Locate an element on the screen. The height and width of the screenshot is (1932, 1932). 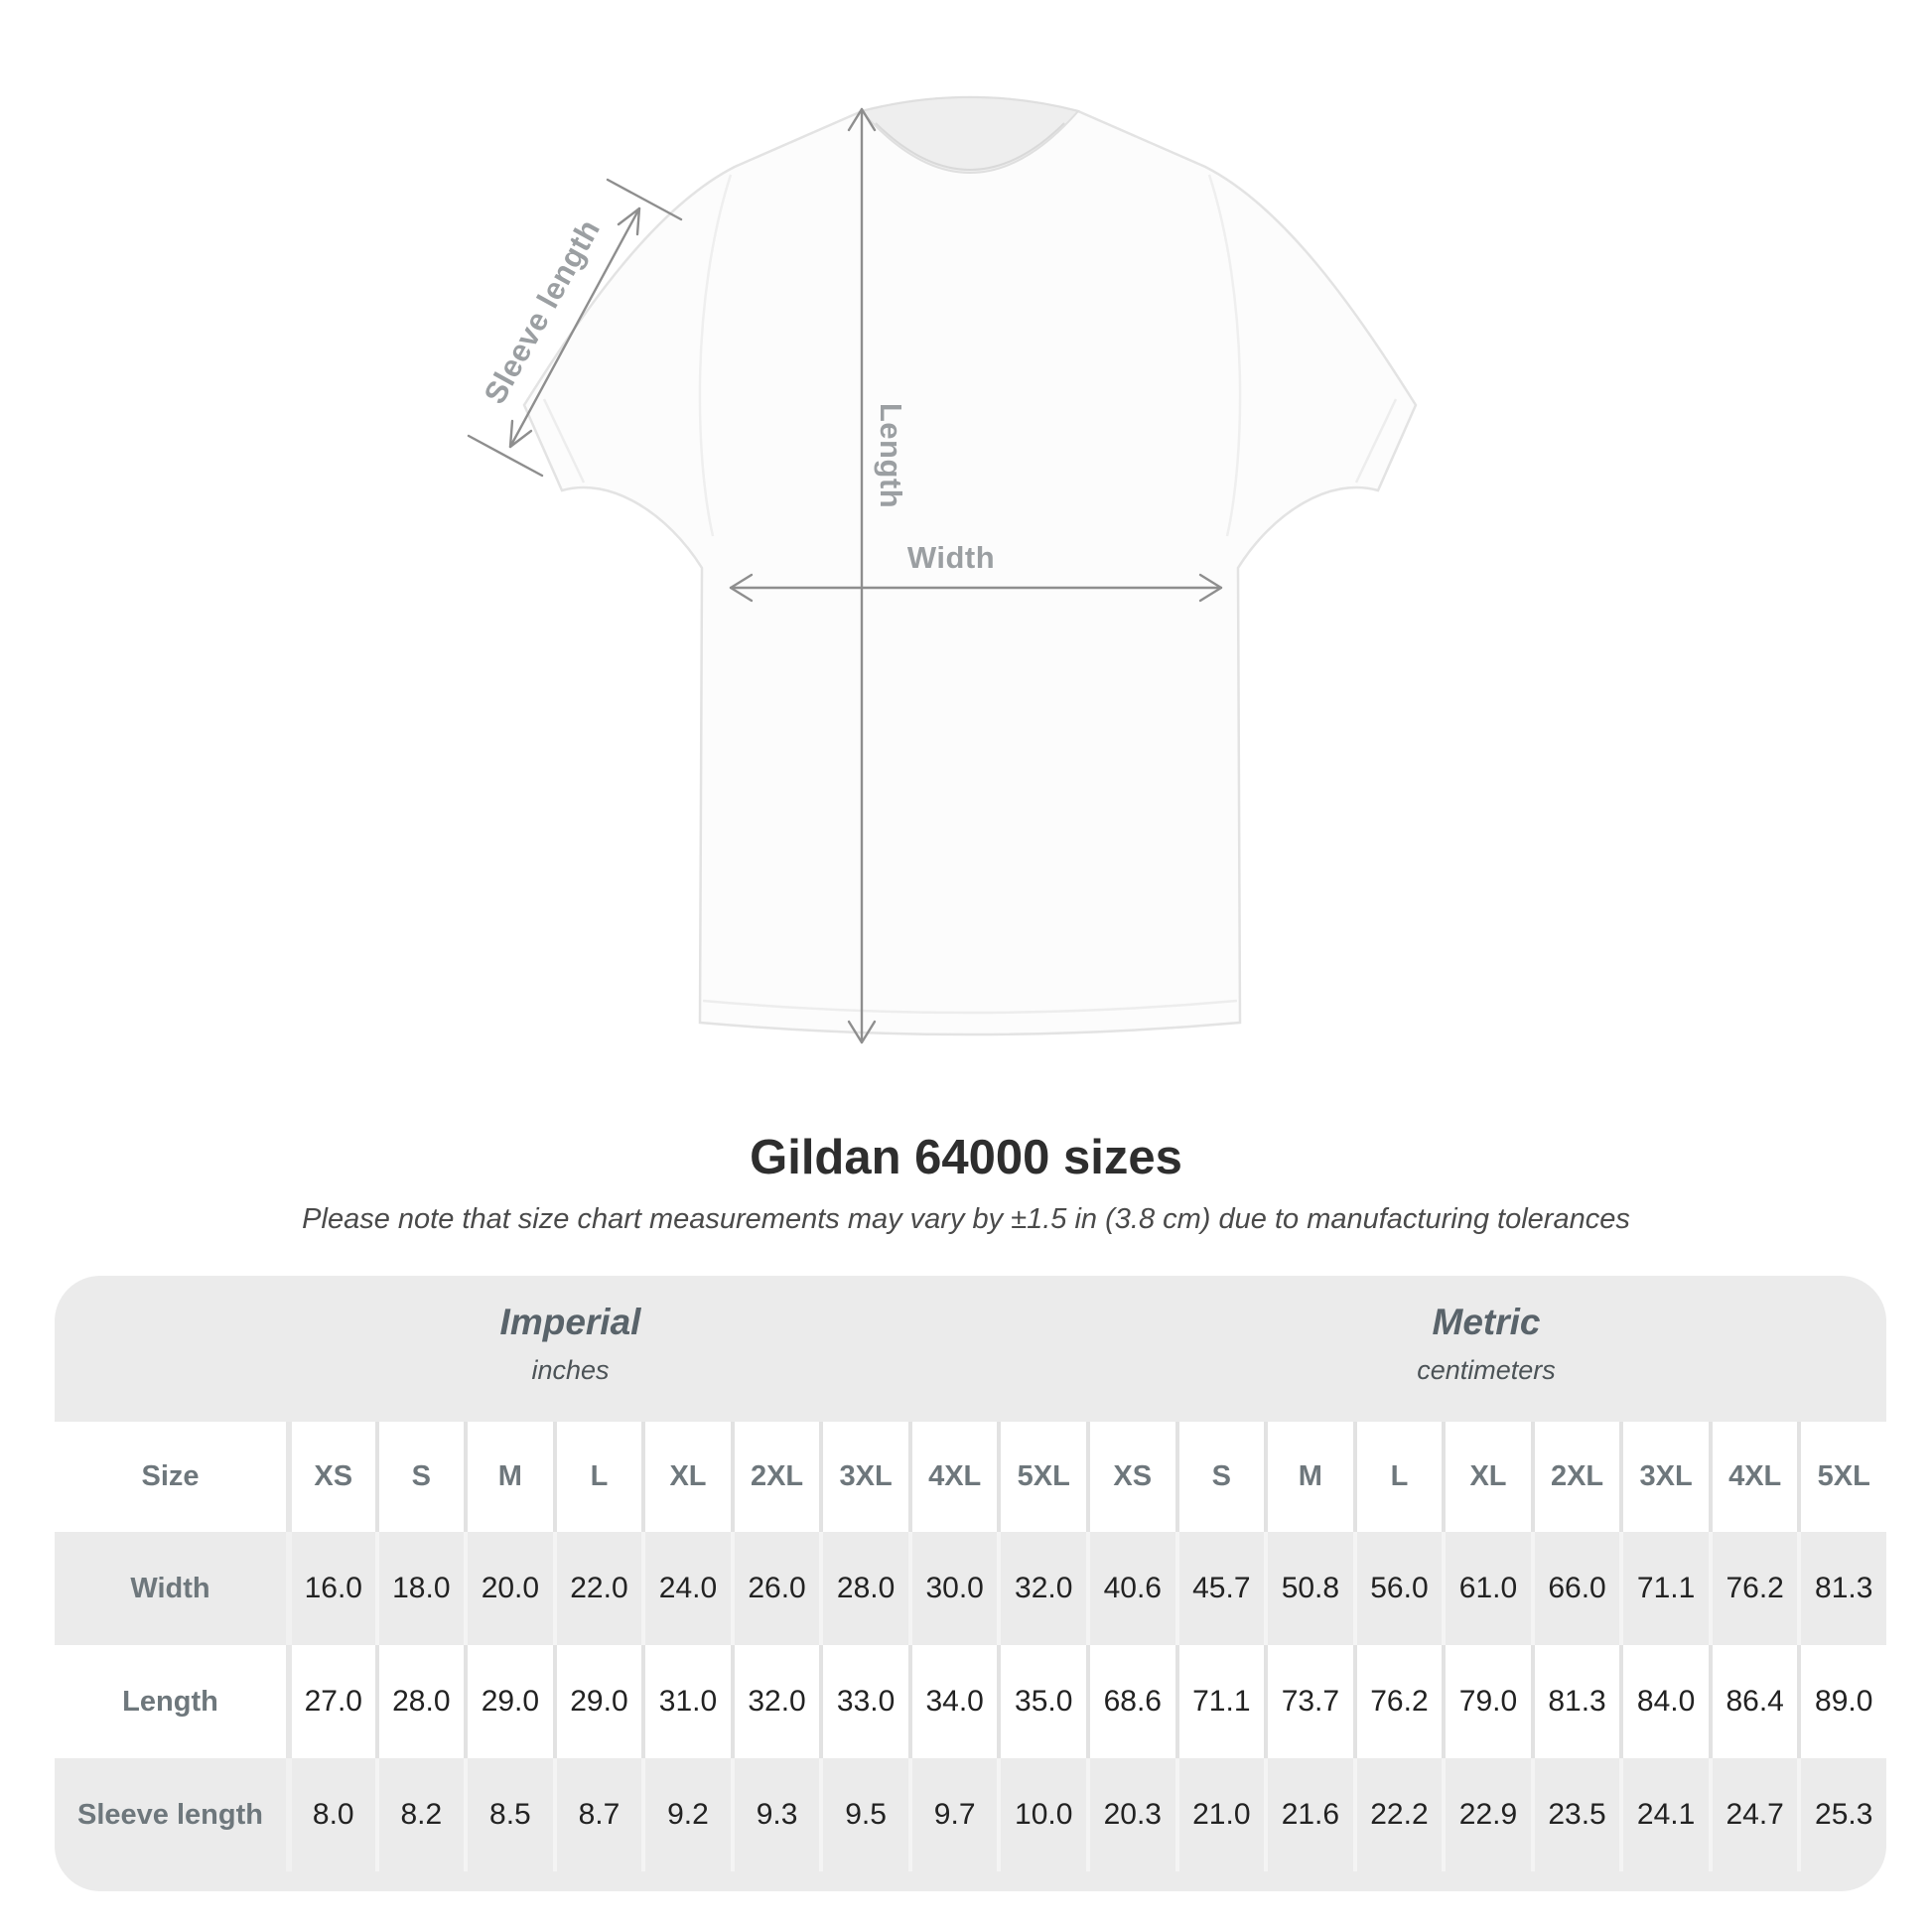
sleeve-metric-value: 23.5 is located at coordinates (1575, 1815).